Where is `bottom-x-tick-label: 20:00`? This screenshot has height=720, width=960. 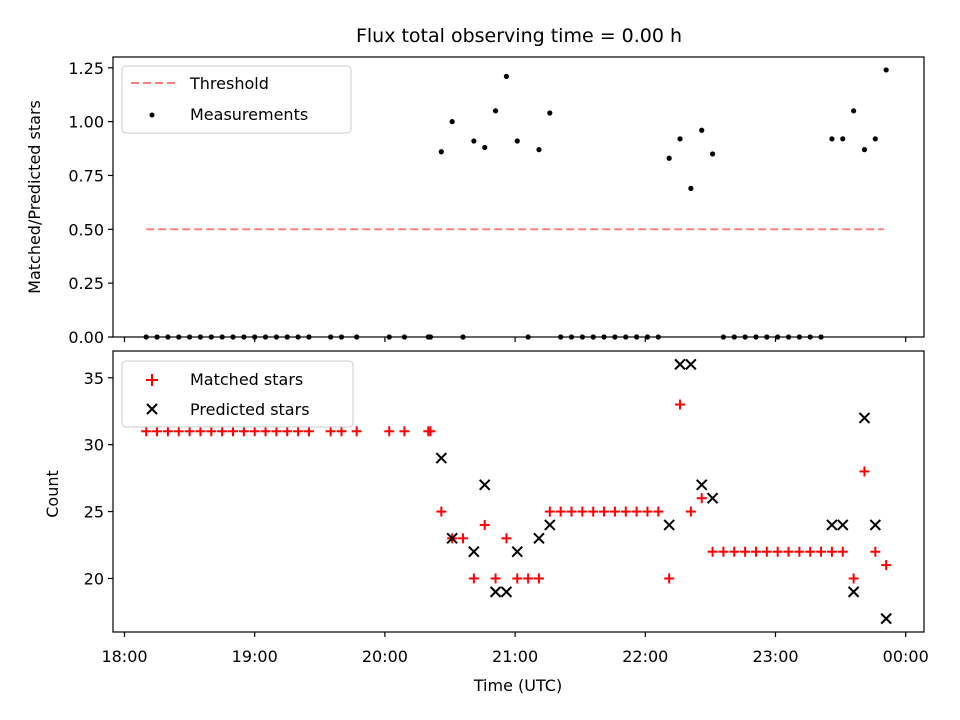
bottom-x-tick-label: 20:00 is located at coordinates (385, 656).